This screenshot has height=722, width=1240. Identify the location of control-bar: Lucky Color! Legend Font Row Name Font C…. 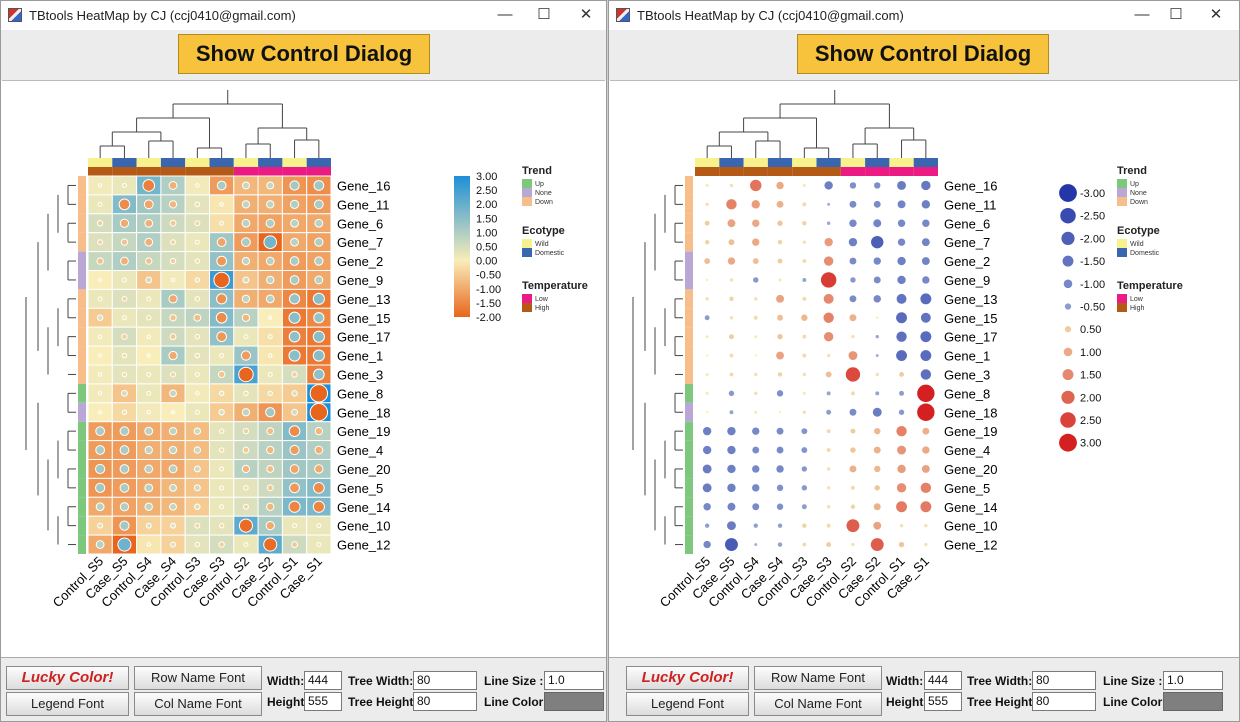
(924, 689).